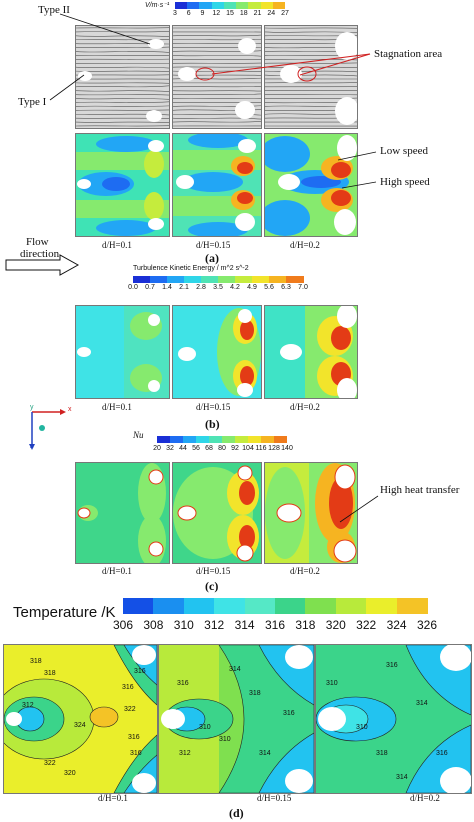 The image size is (474, 822). Describe the element at coordinates (223, 449) in the screenshot. I see `colorbar-c-ticks: 20 32 44 56 68 80 92 104 116 128 140` at that location.